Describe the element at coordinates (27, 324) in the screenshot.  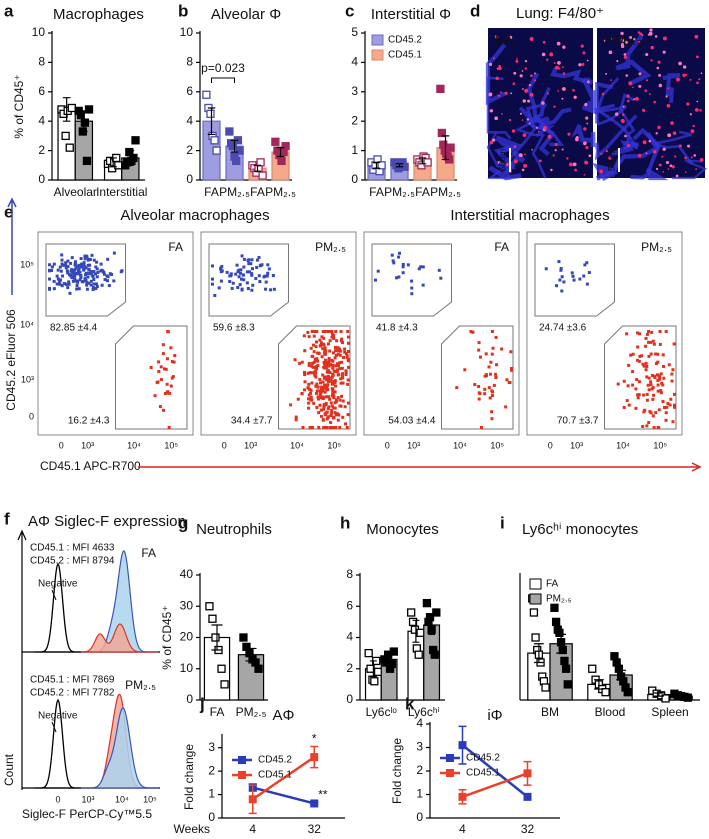
I see `y-tick-label: 10⁴` at that location.